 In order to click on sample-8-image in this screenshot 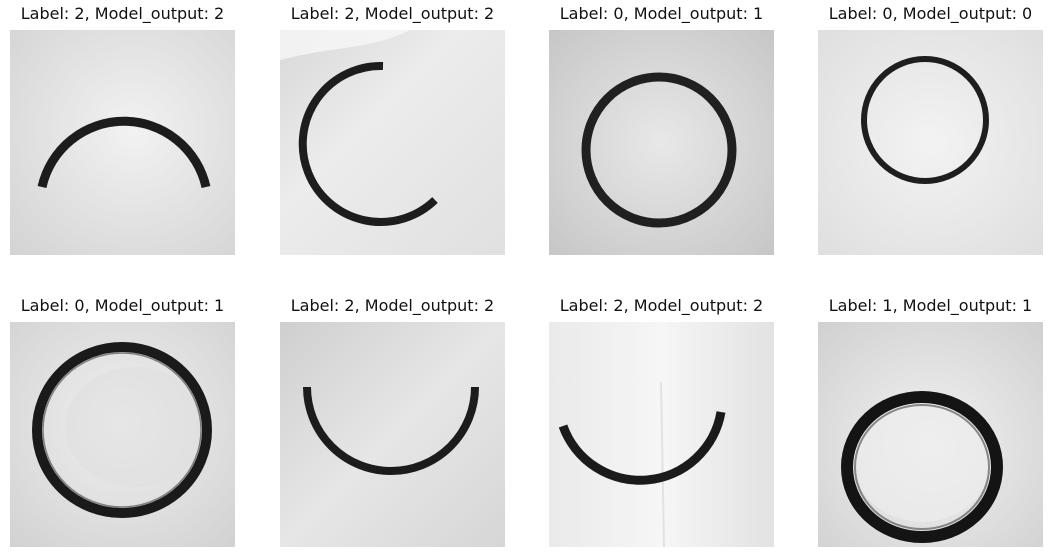, I will do `click(930, 434)`.